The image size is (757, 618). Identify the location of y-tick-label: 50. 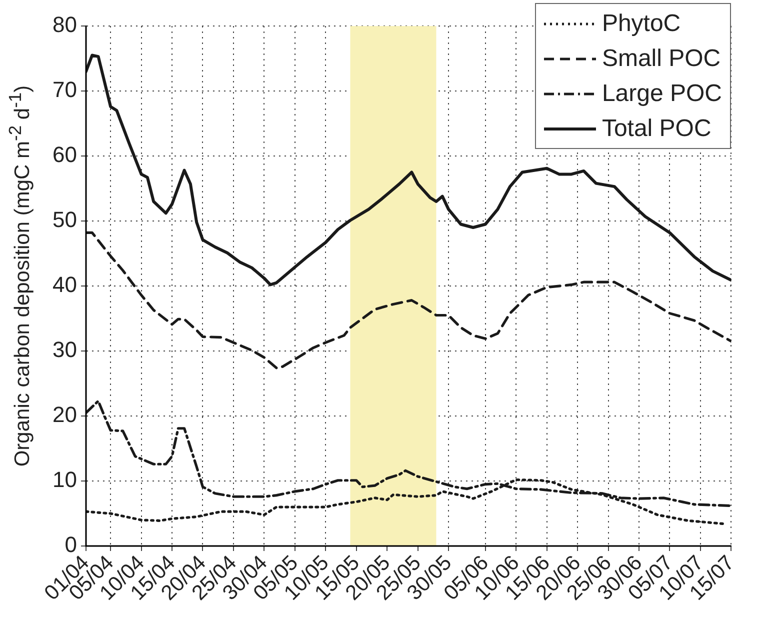
(64, 219).